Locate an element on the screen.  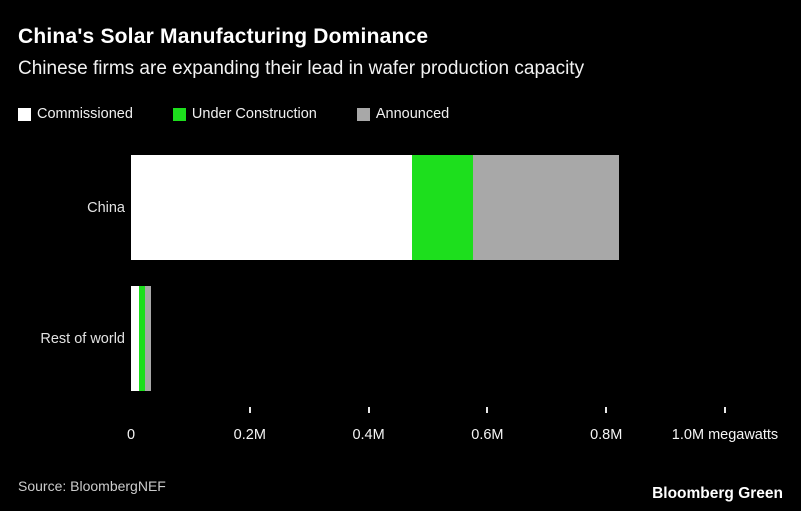
x-axis-label-0-8m: 0.8M is located at coordinates (606, 435).